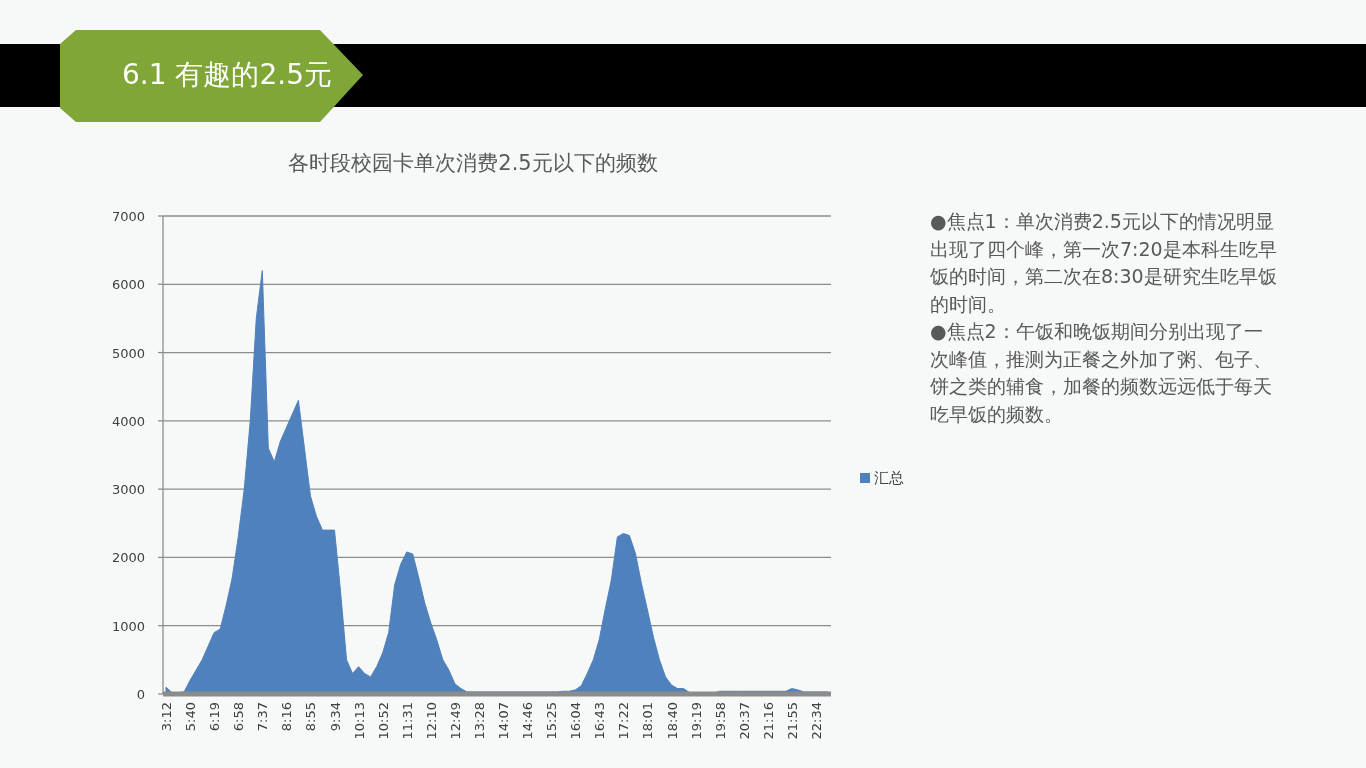 The width and height of the screenshot is (1366, 768). Describe the element at coordinates (1104, 263) in the screenshot. I see `text: ●焦点1：单次消费2.5元以下的情况明显出现了四个峰，第一次7:20是本科生吃早饭的时间，第二次在8:30是研究生吃早饭的时间。` at that location.